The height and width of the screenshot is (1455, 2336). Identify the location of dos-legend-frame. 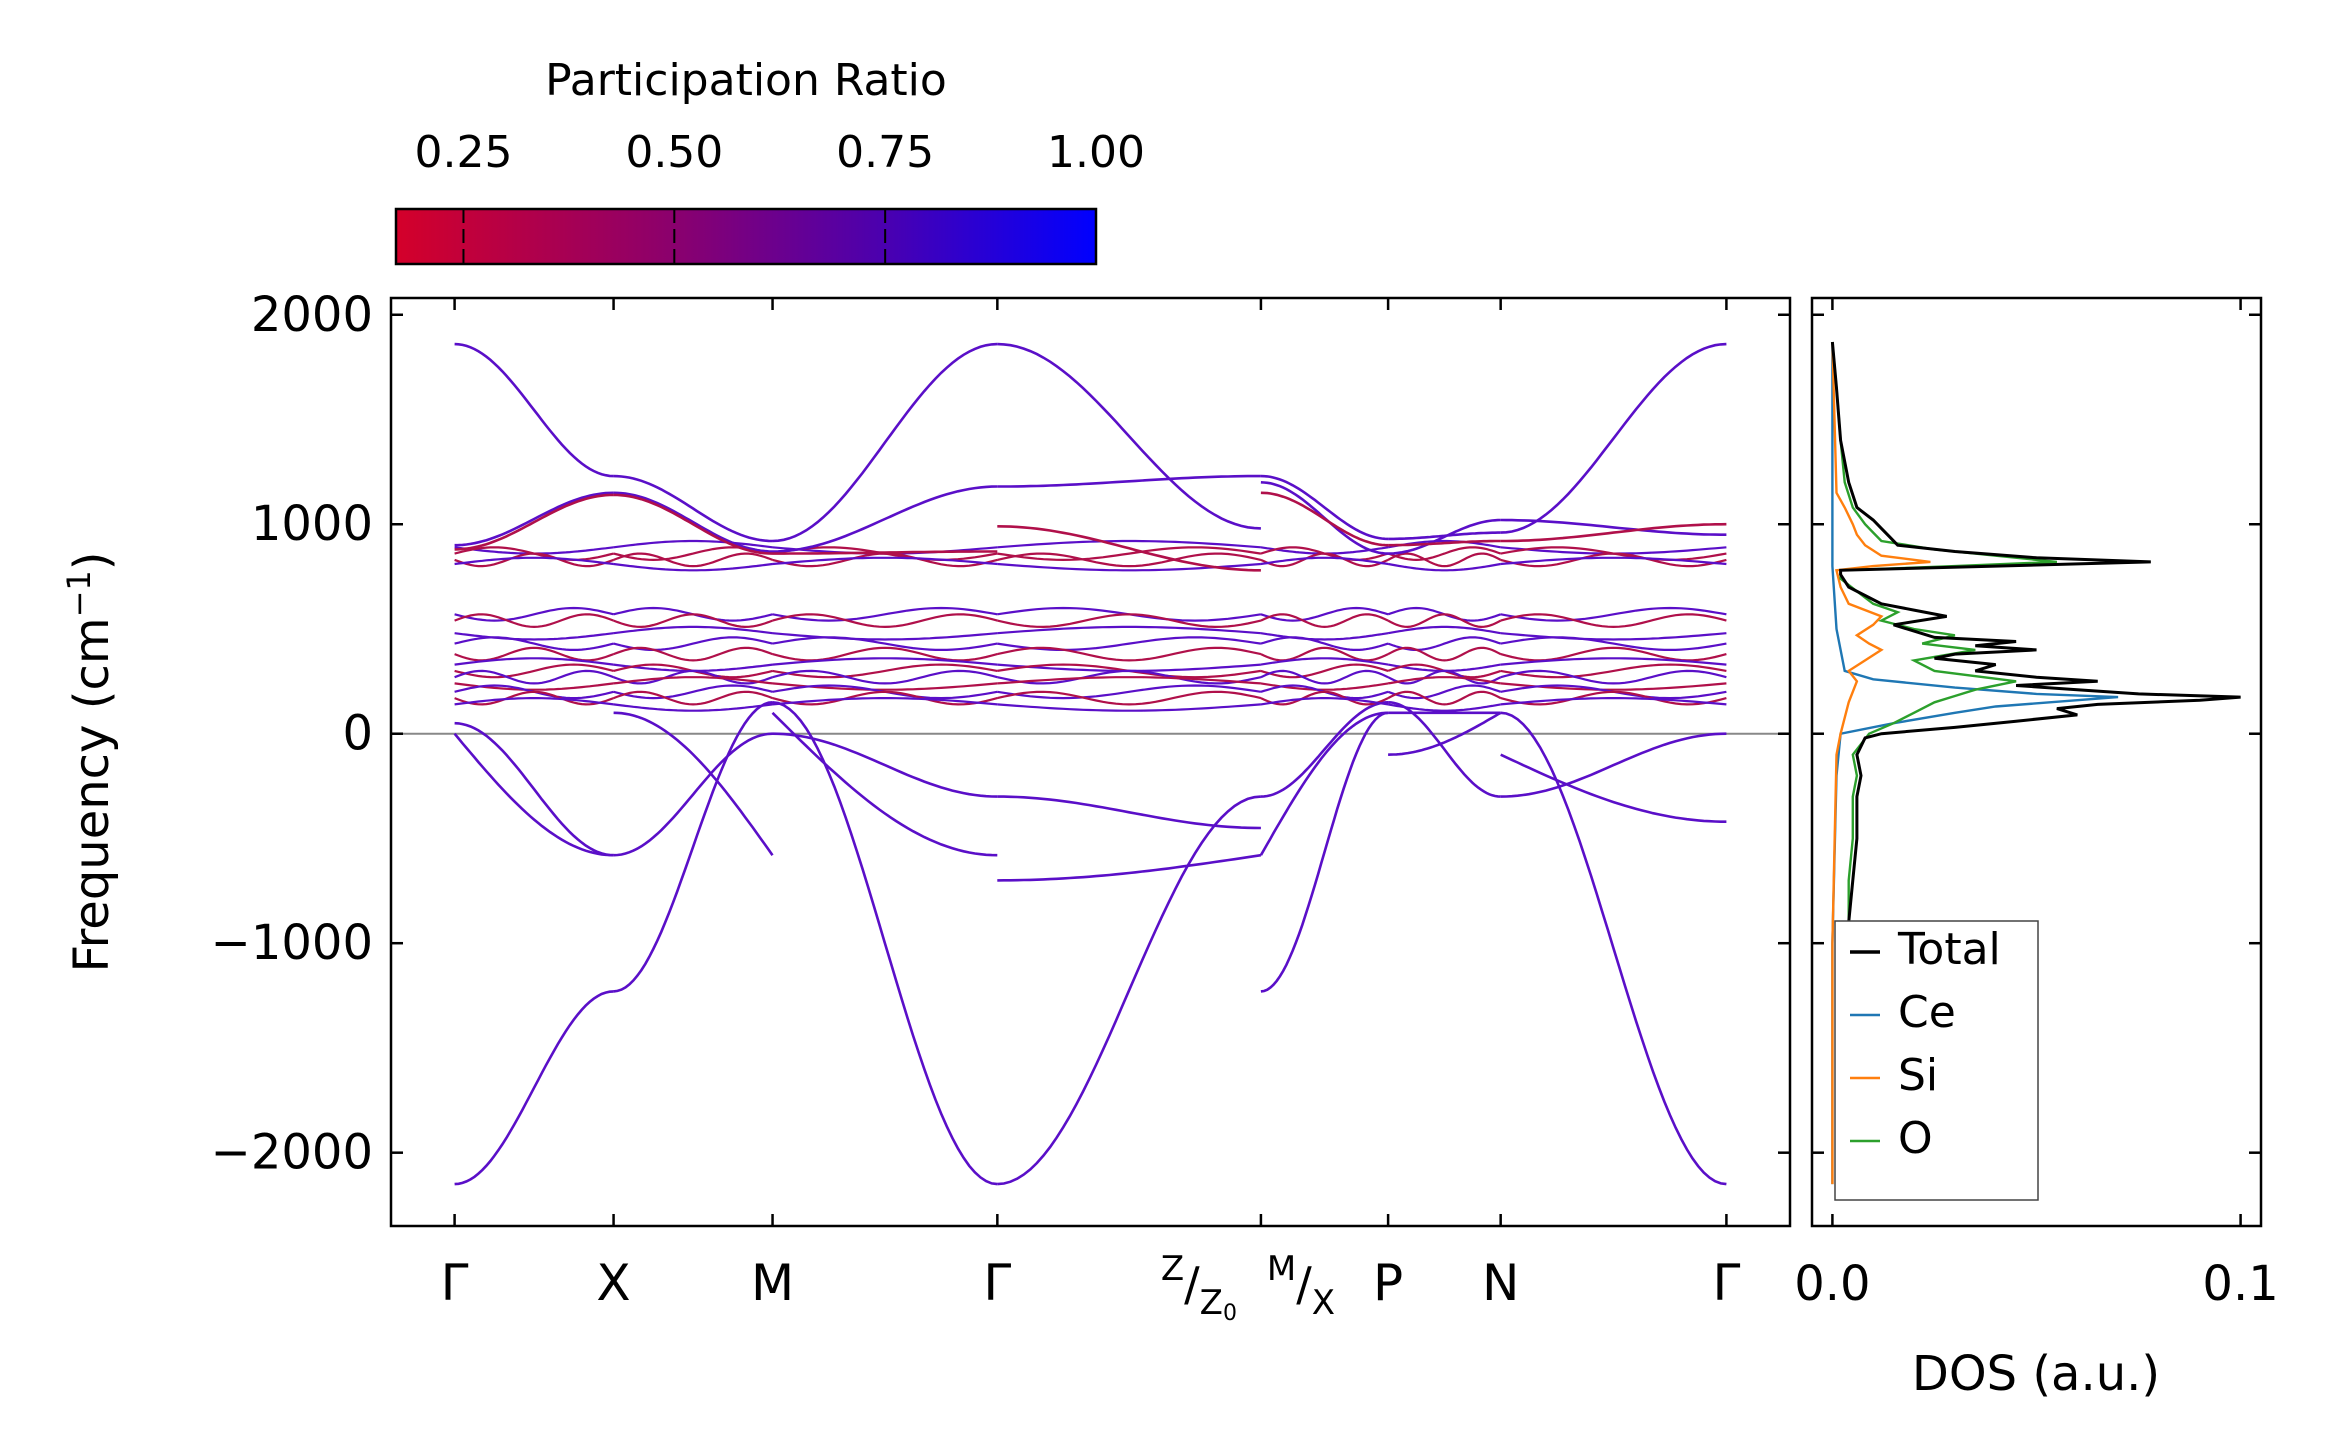
(1936, 1060).